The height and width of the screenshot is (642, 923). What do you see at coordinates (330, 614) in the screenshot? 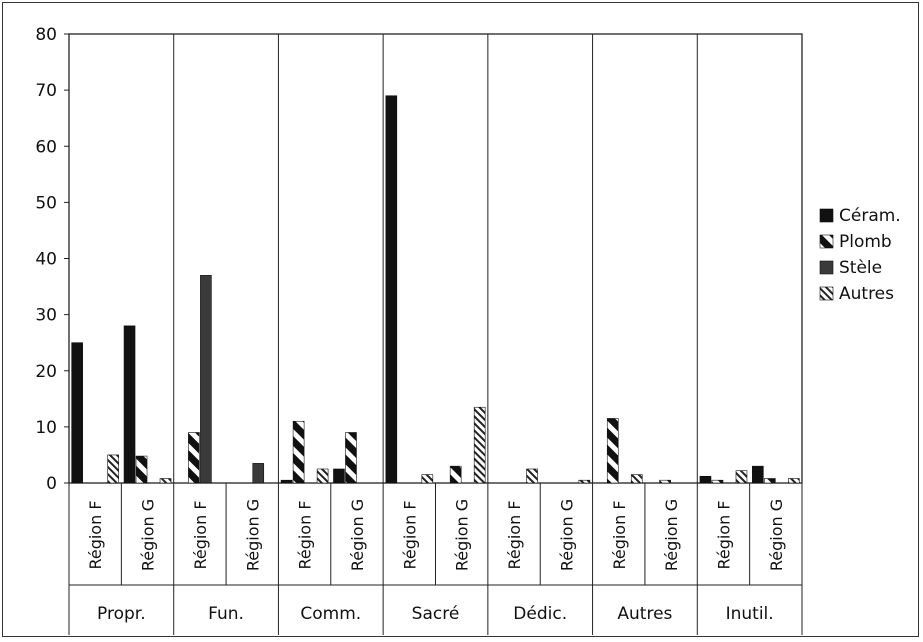
I see `x-group-label: Comm.` at bounding box center [330, 614].